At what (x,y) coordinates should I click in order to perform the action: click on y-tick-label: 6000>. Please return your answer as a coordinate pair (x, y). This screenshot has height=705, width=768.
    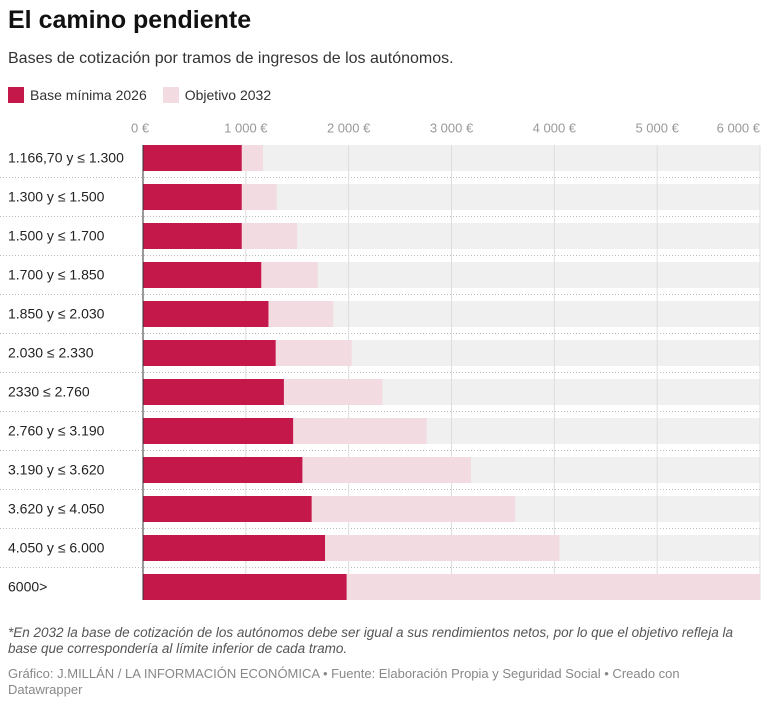
    Looking at the image, I should click on (27, 587).